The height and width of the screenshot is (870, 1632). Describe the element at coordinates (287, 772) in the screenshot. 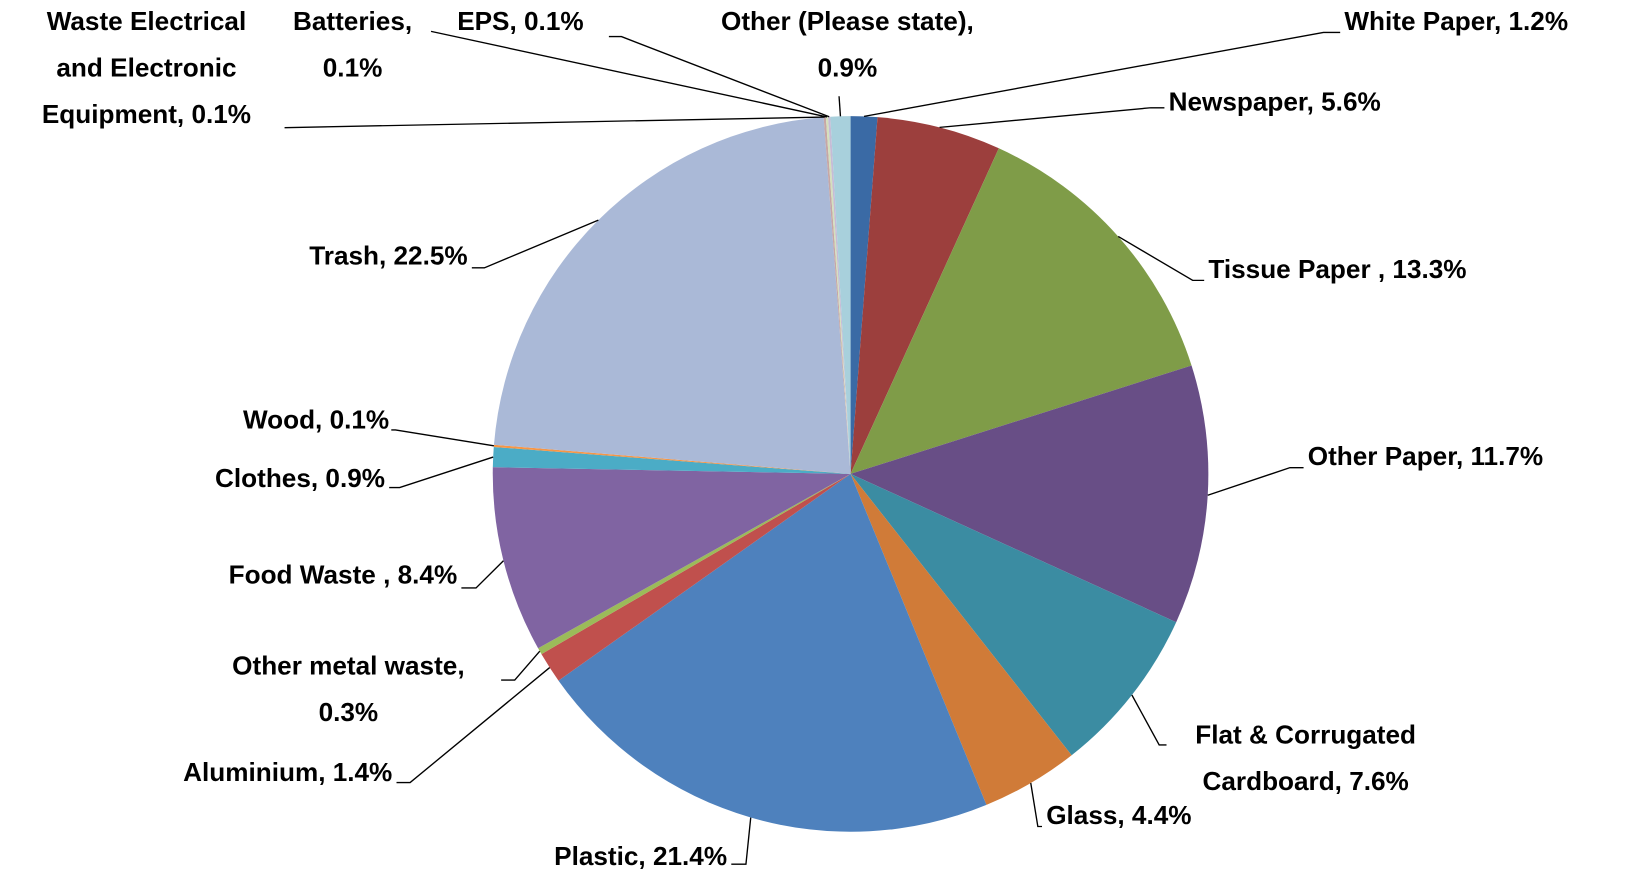

I see `data-label: Aluminium, 1.4%` at that location.